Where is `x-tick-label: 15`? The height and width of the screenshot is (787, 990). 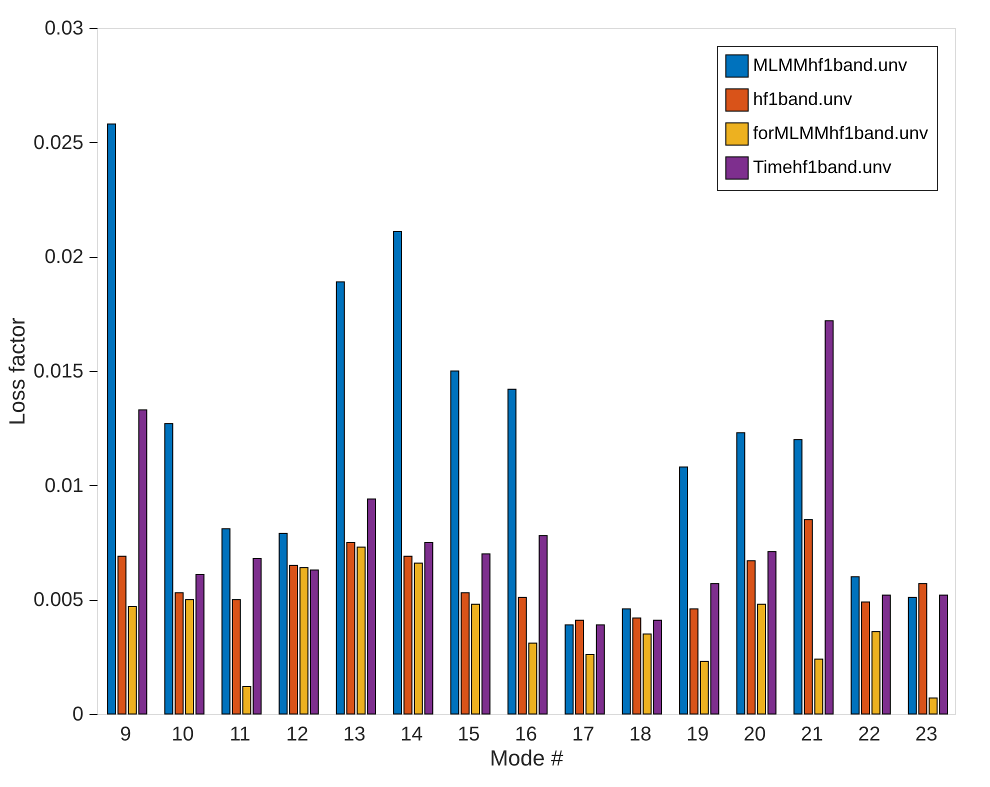
x-tick-label: 15 is located at coordinates (469, 735).